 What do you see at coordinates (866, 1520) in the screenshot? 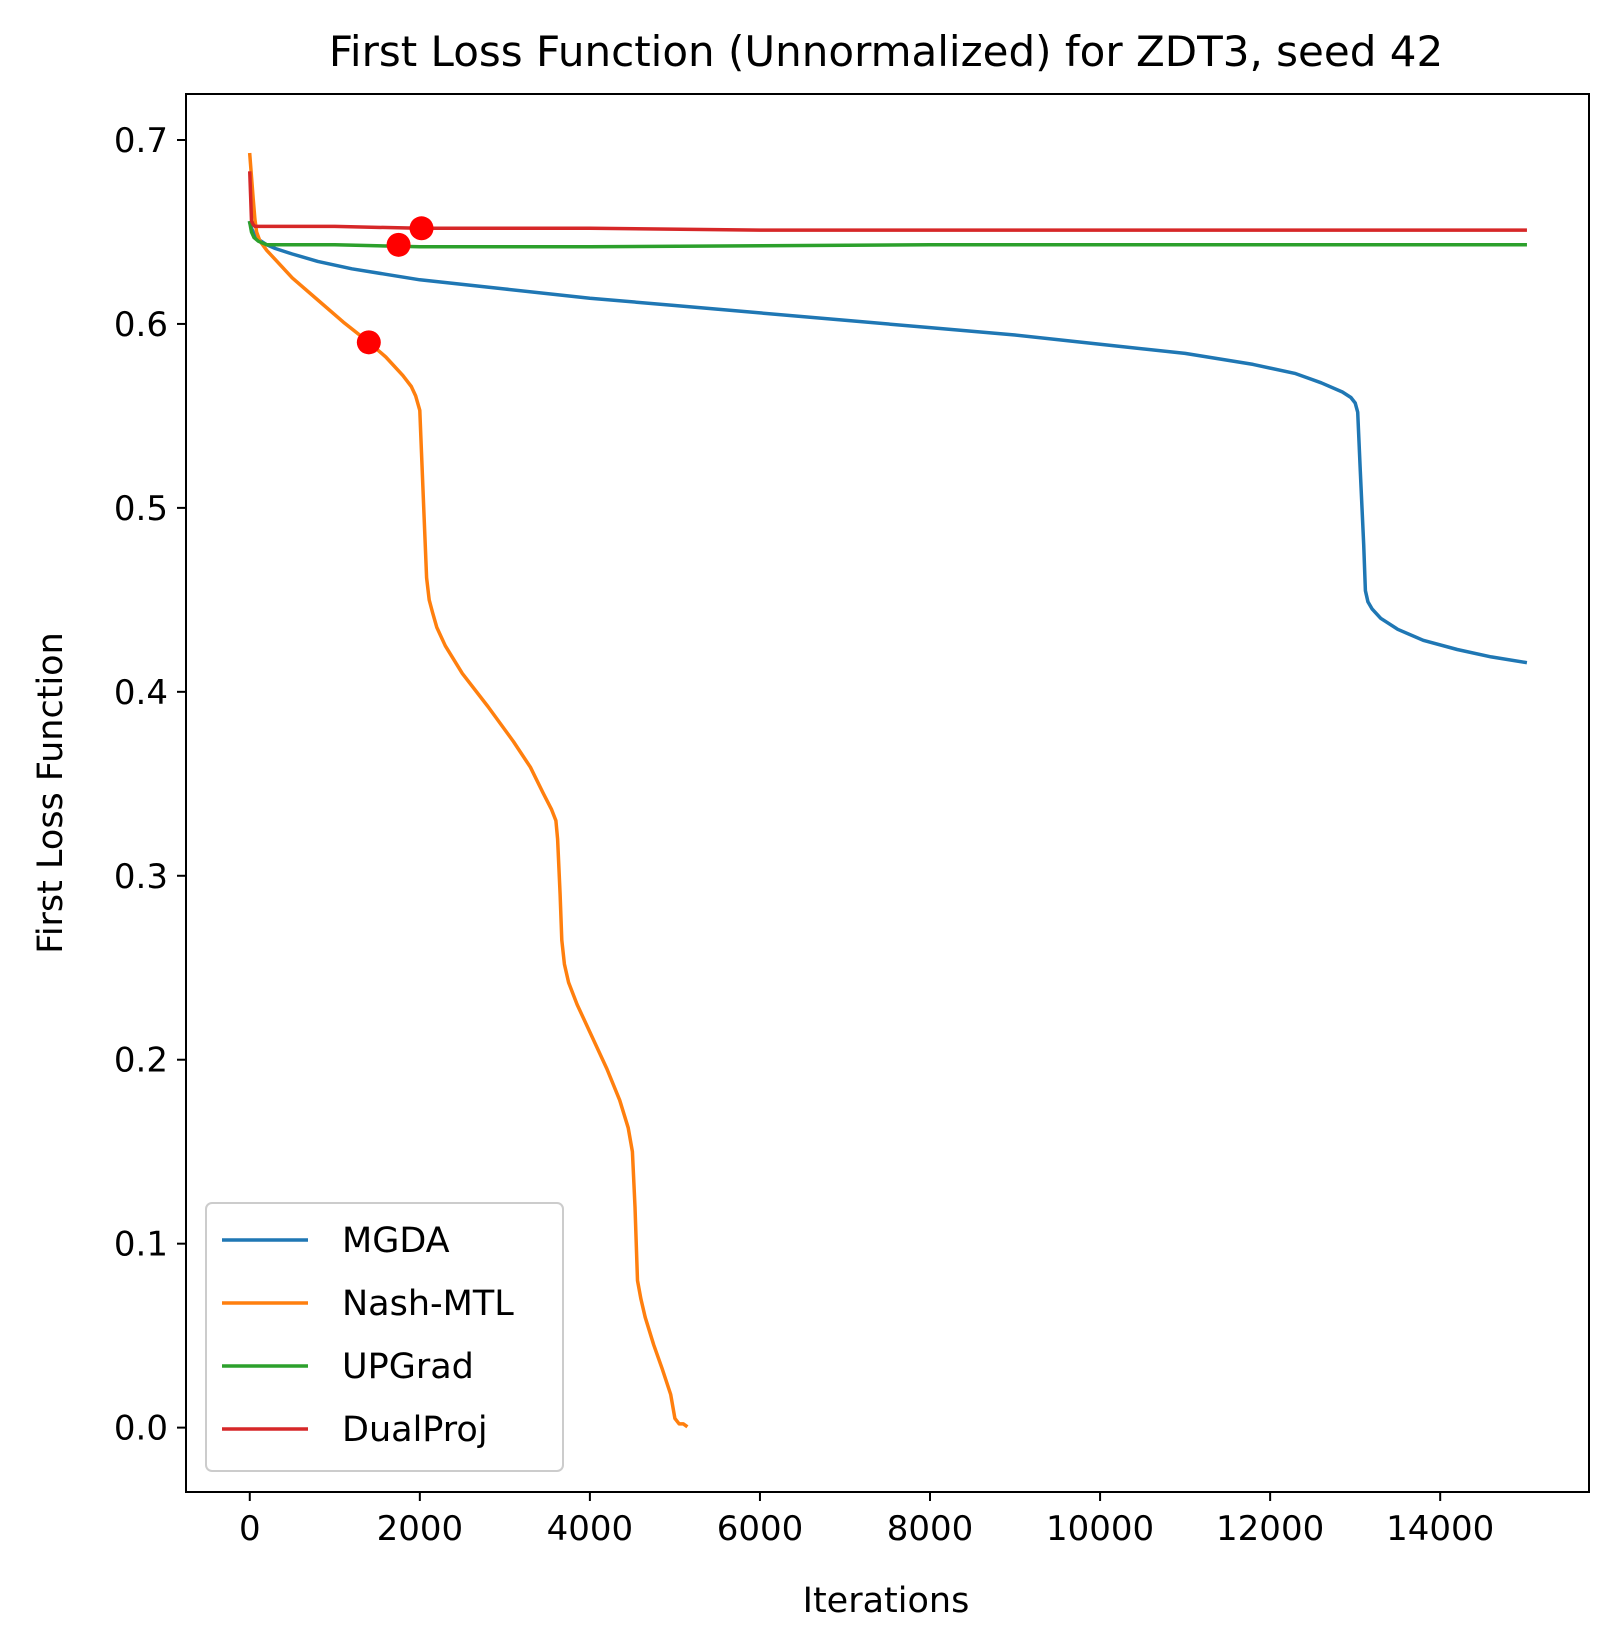
I see `x-axis-ticks: 0 2000 4000 6000 8000 10000 12000 14000` at bounding box center [866, 1520].